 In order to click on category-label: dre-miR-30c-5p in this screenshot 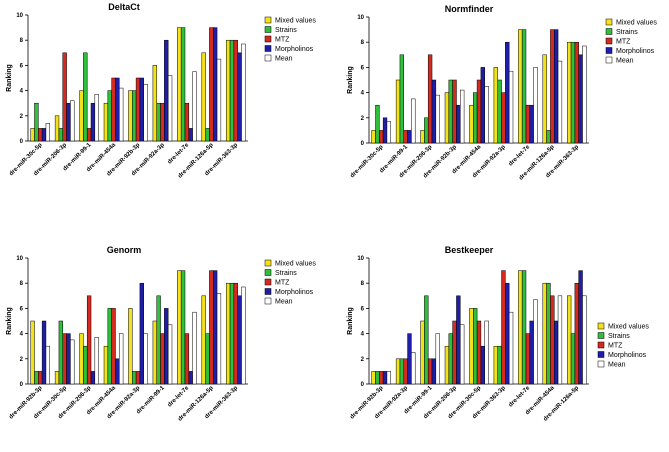, I will do `click(367, 161)`.